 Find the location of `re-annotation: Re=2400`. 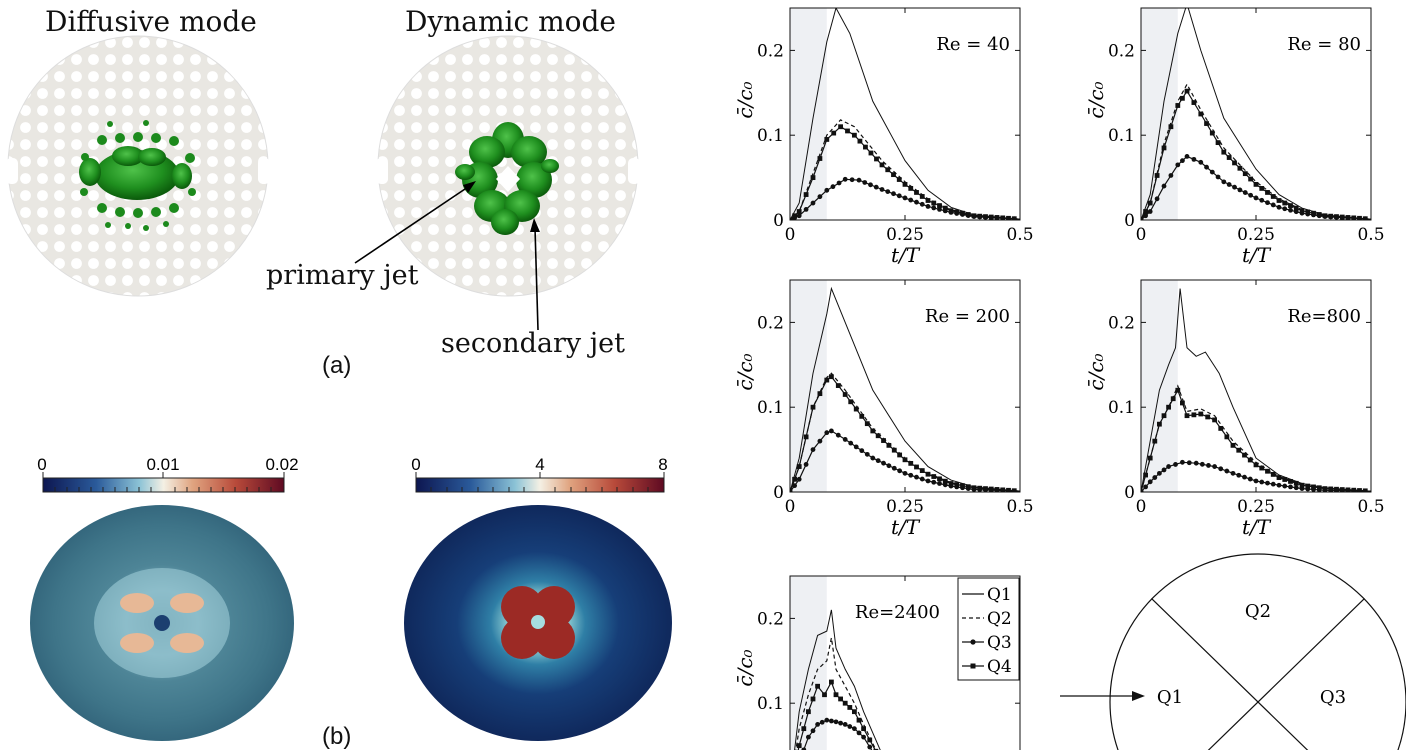

re-annotation: Re=2400 is located at coordinates (897, 612).